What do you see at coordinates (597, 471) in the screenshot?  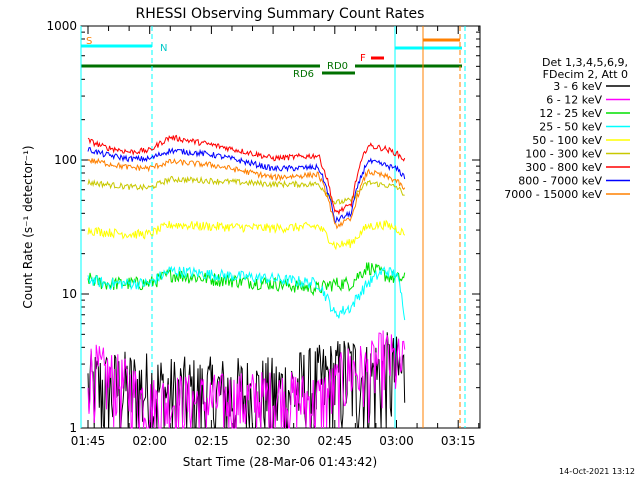 I see `corner-timestamp: 14-Oct-2021 13:12` at bounding box center [597, 471].